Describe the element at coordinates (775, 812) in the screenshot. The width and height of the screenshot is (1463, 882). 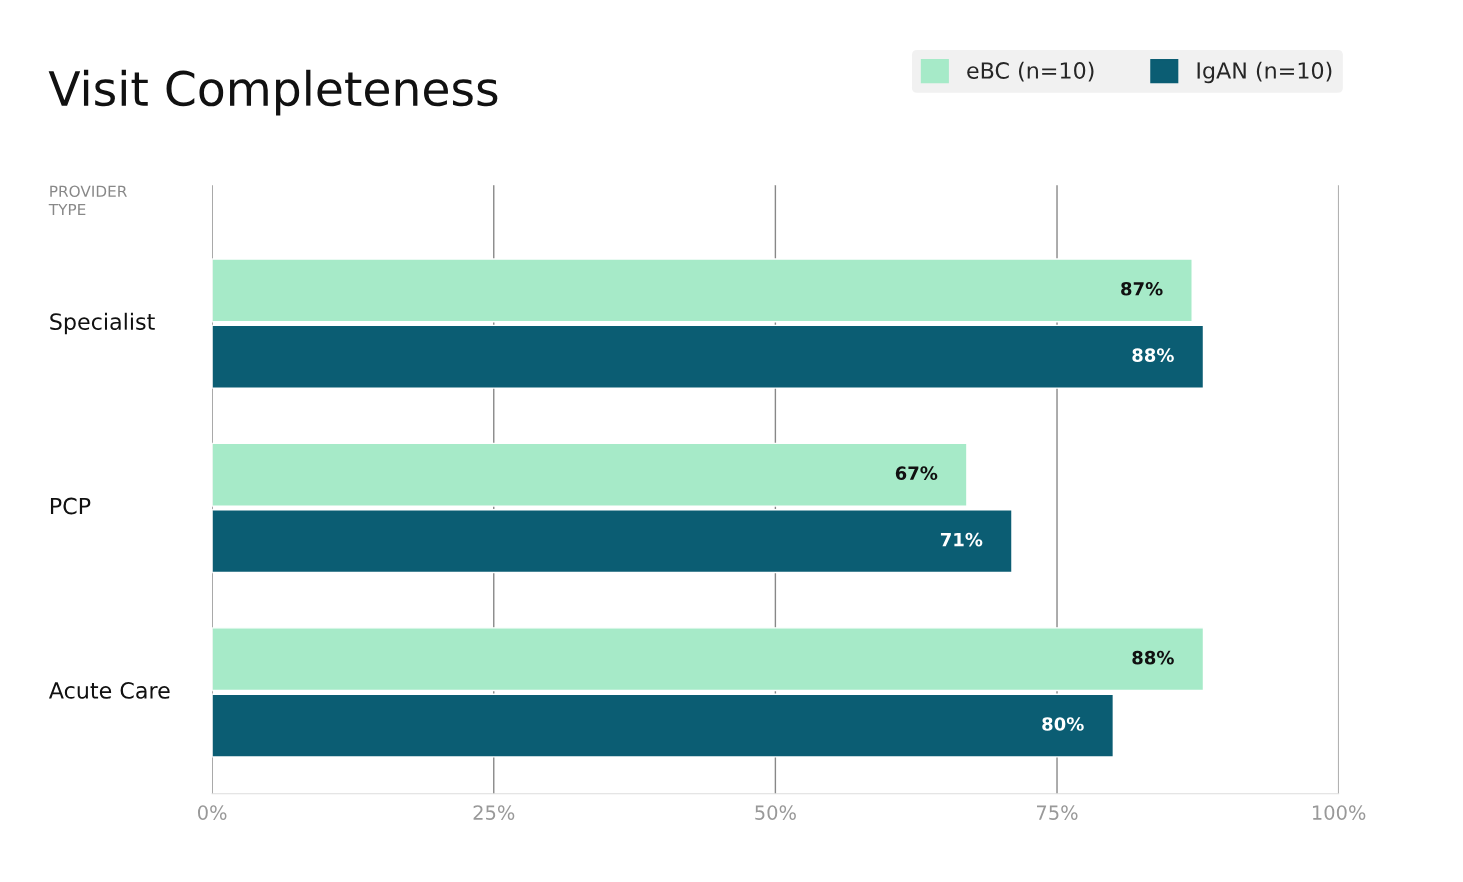
I see `x-tick-label: 50%` at that location.